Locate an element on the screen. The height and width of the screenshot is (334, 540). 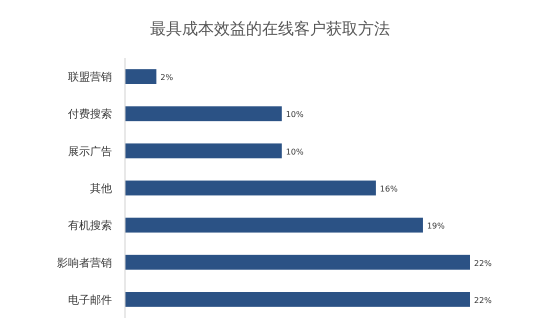
y-tick-label: 电子邮件 is located at coordinates (90, 299).